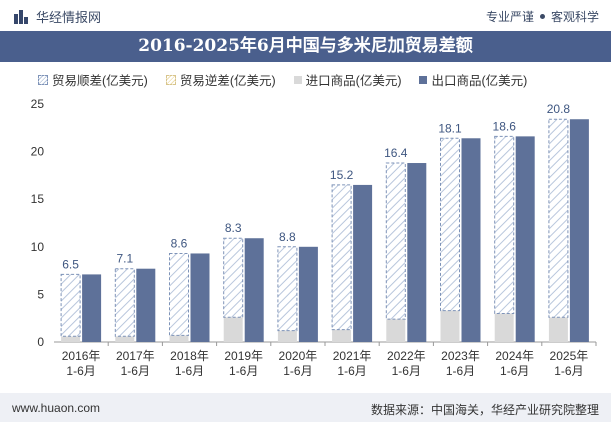 This screenshot has height=422, width=611. Describe the element at coordinates (38, 199) in the screenshot. I see `y-tick-label: 15` at that location.